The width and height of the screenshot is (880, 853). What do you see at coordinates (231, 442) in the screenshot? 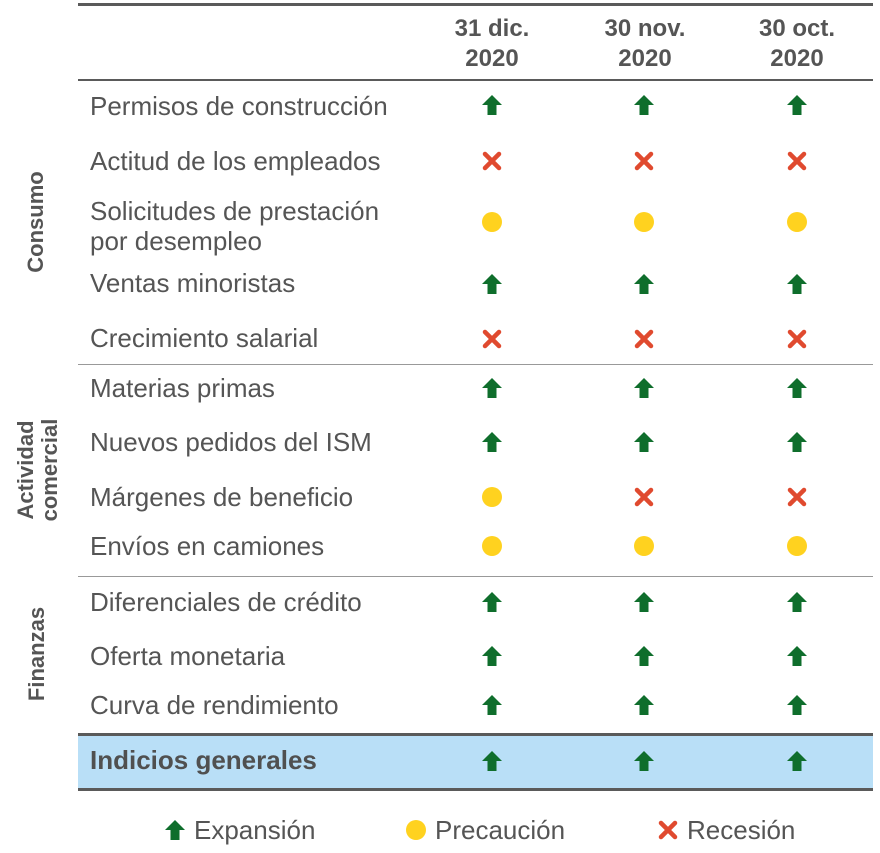
I see `row-label: Nuevos pedidos del ISM` at bounding box center [231, 442].